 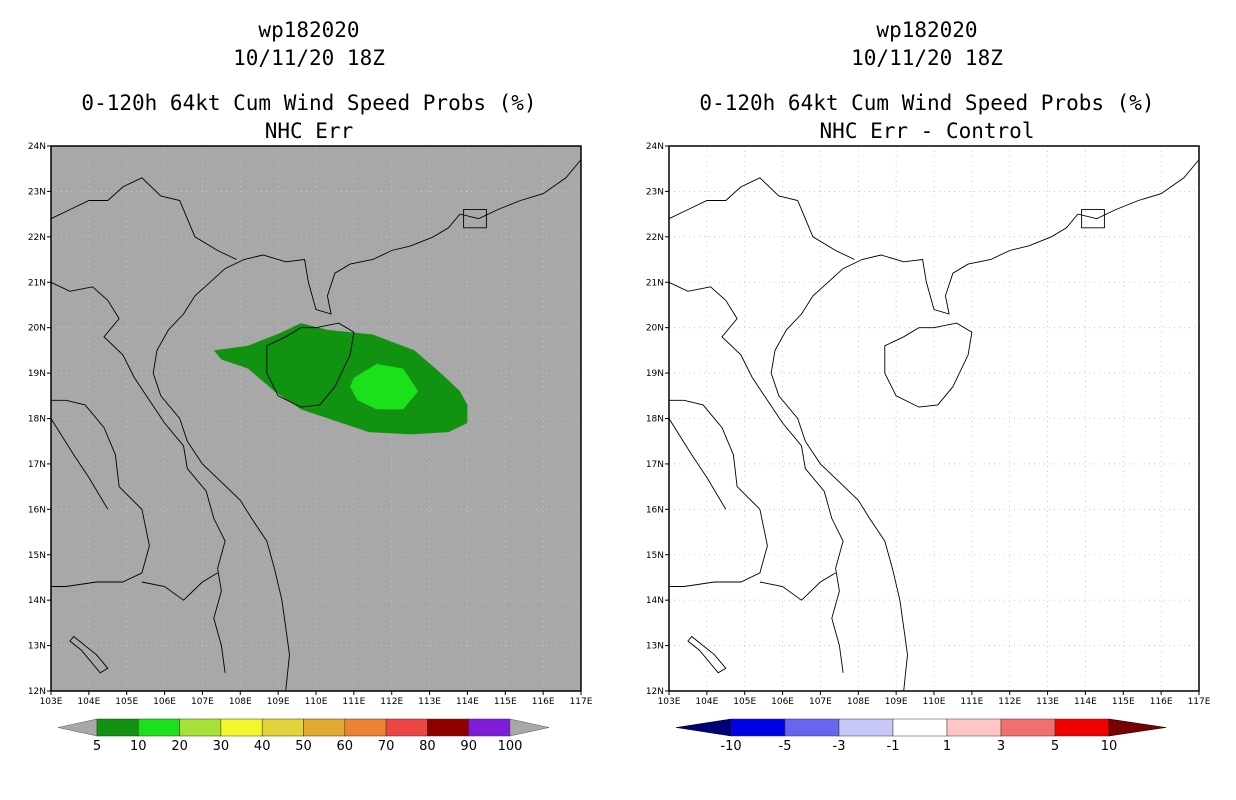 What do you see at coordinates (655, 510) in the screenshot?
I see `lat-tick-label: 16N` at bounding box center [655, 510].